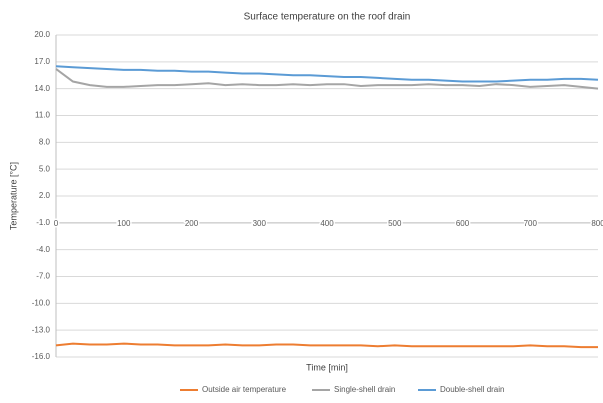  I want to click on x-tick-label: 0, so click(56, 223).